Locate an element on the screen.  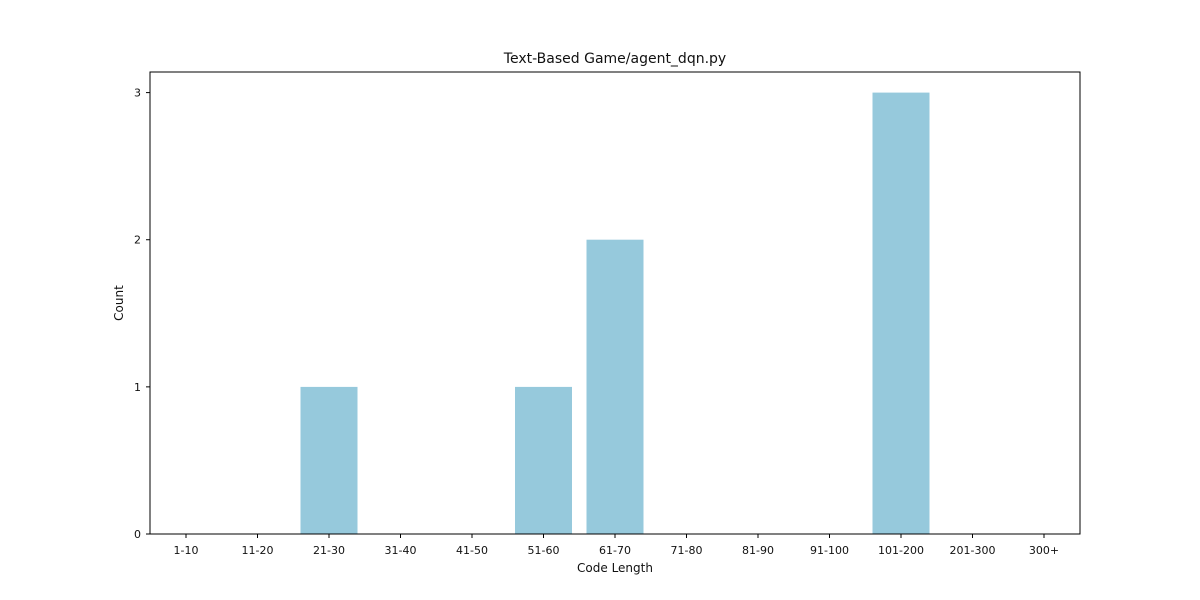
x-tick-label: 21-30 is located at coordinates (329, 550).